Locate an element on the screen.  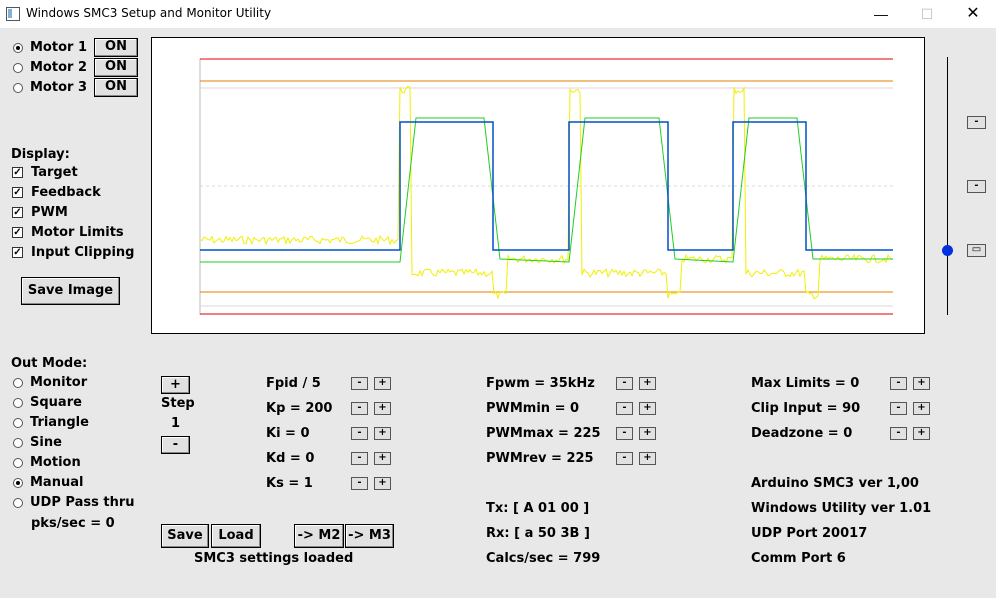
ki-minus-button: - is located at coordinates (359, 433).